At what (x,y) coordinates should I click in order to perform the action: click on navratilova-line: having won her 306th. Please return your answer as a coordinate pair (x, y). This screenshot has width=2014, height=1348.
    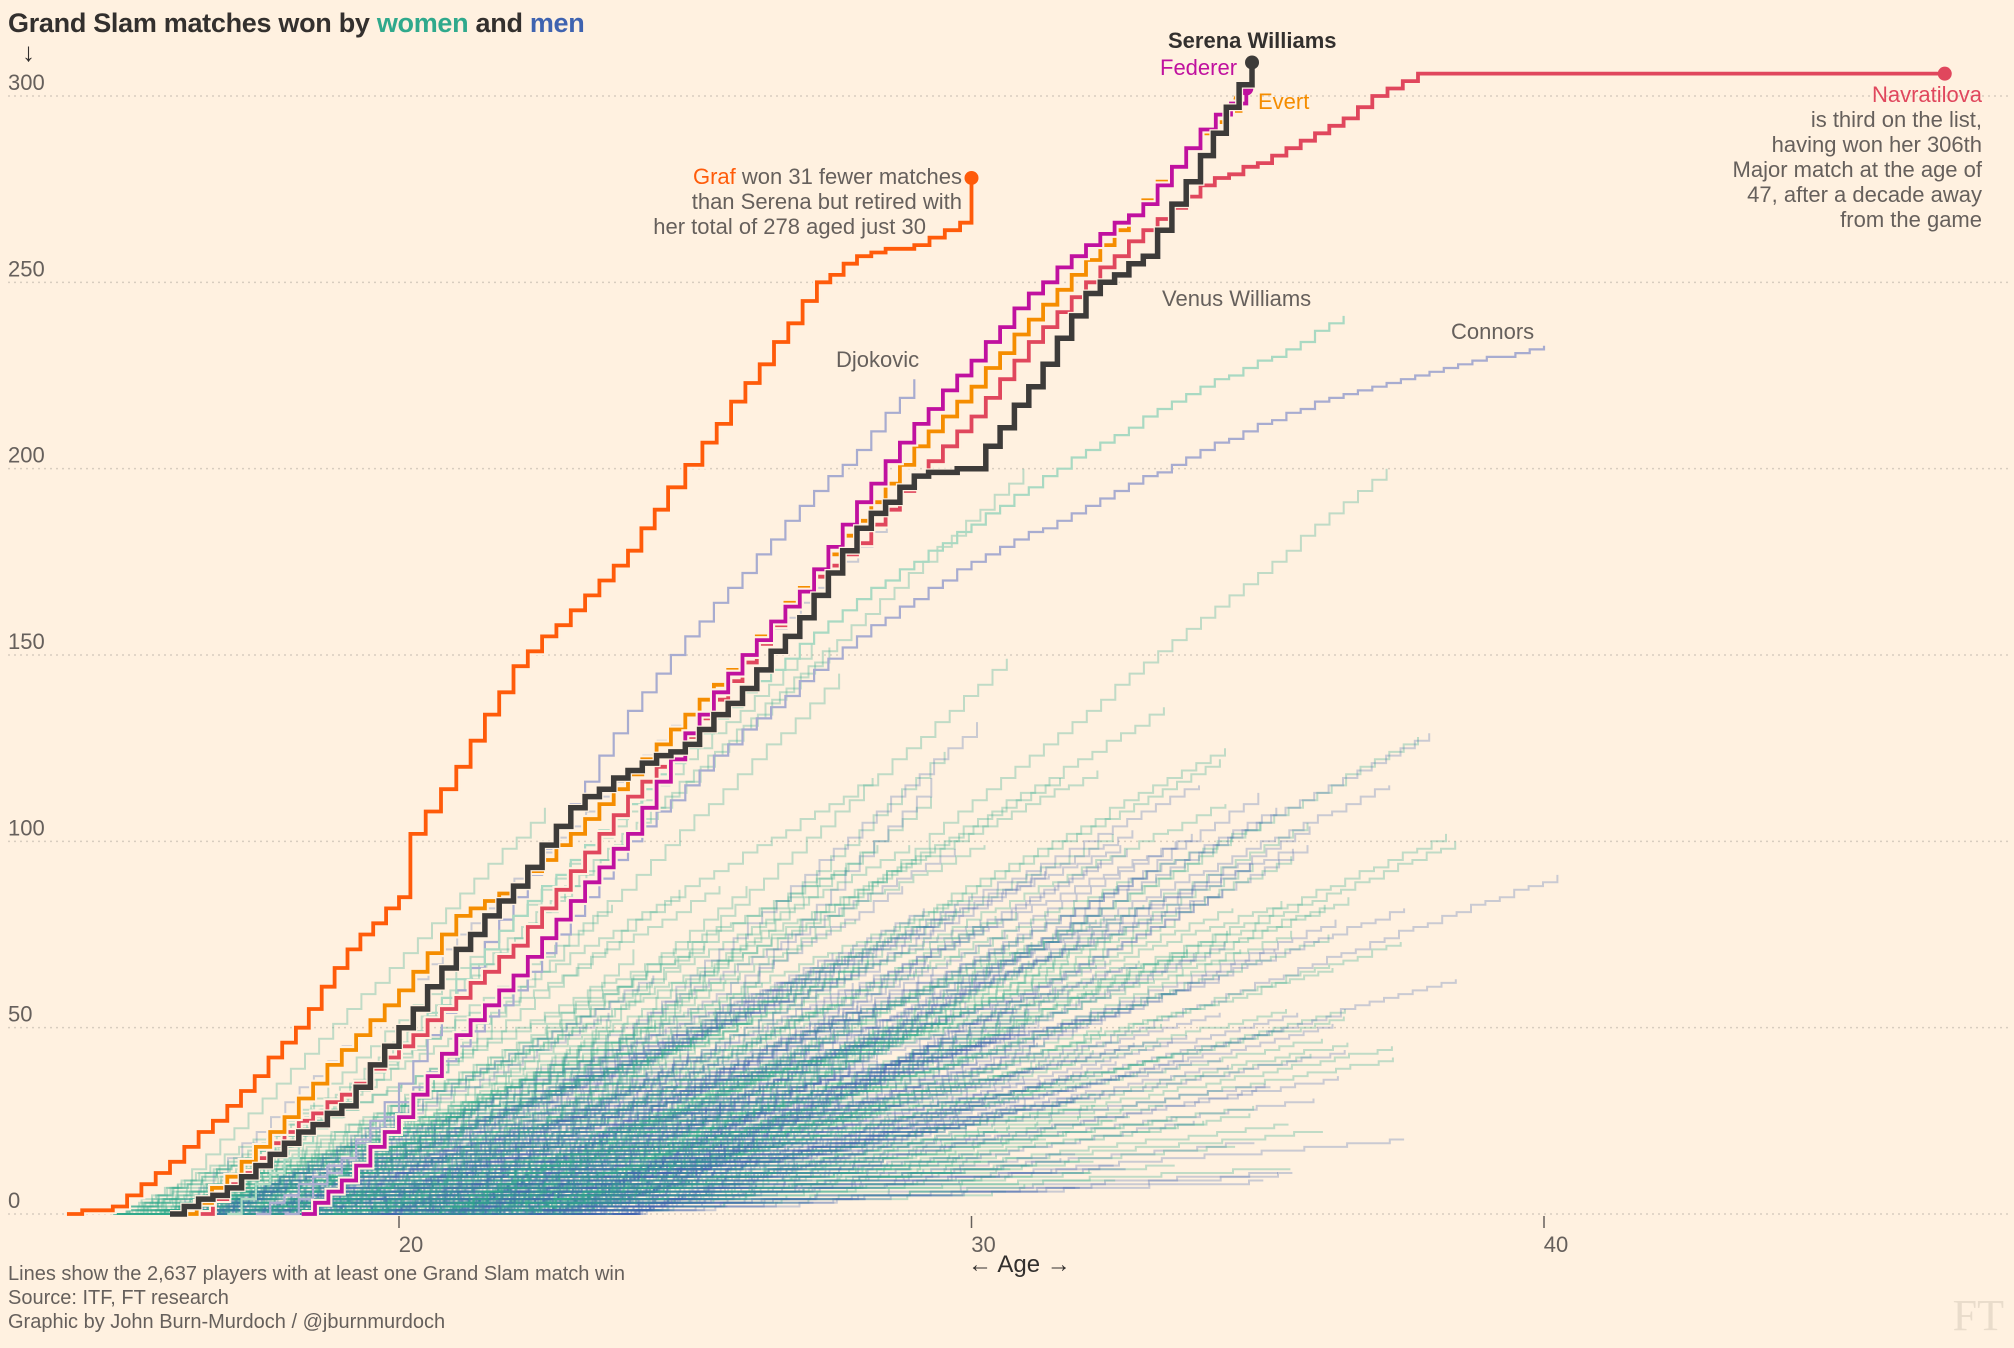
    Looking at the image, I should click on (1876, 144).